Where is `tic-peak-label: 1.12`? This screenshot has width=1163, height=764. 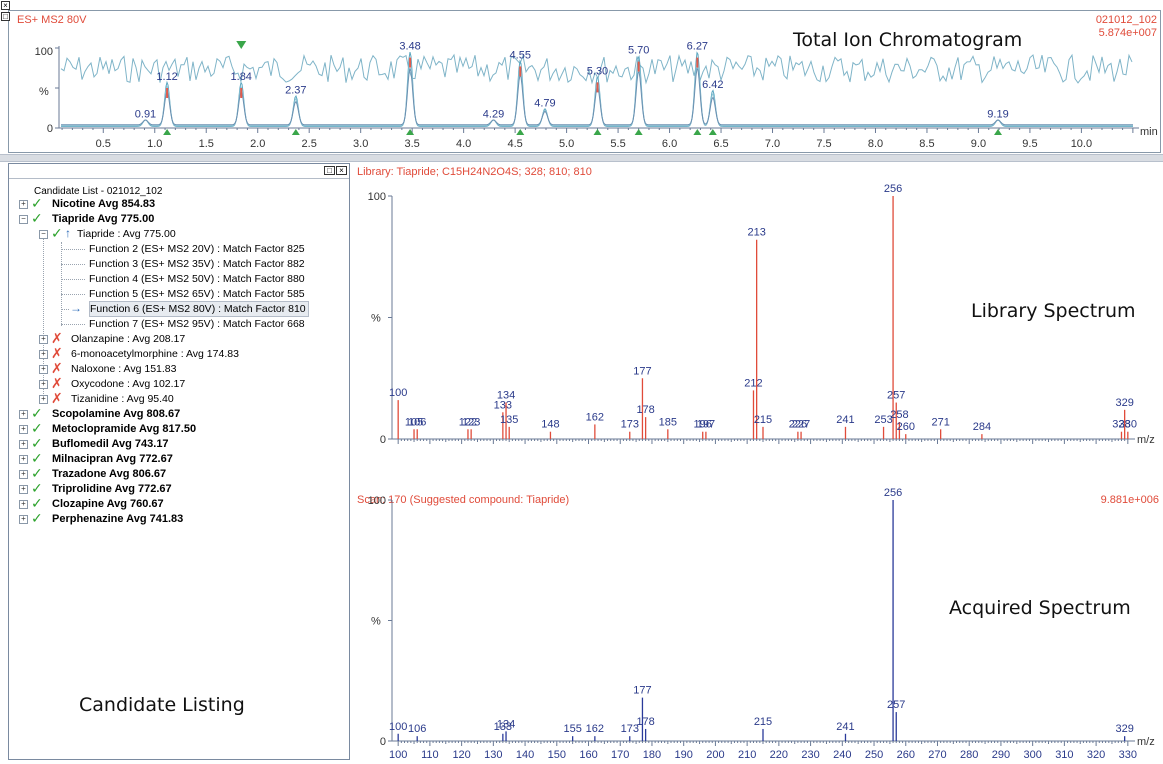
tic-peak-label: 1.12 is located at coordinates (166, 77).